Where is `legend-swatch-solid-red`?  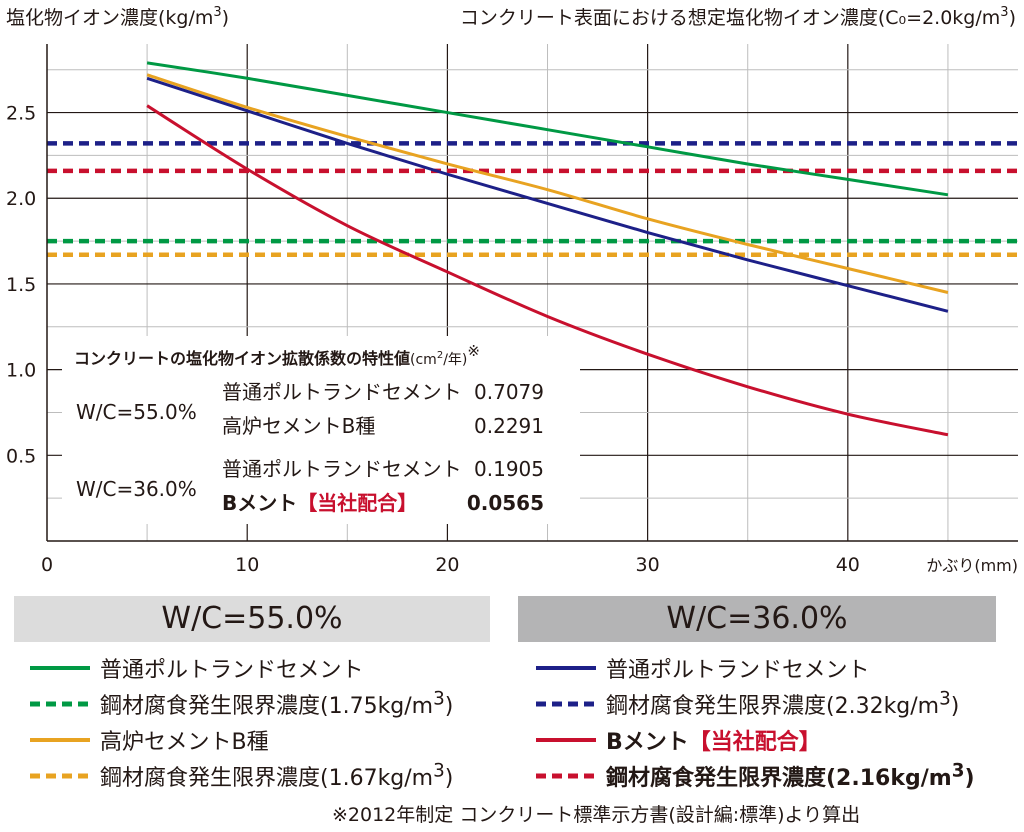 legend-swatch-solid-red is located at coordinates (566, 740).